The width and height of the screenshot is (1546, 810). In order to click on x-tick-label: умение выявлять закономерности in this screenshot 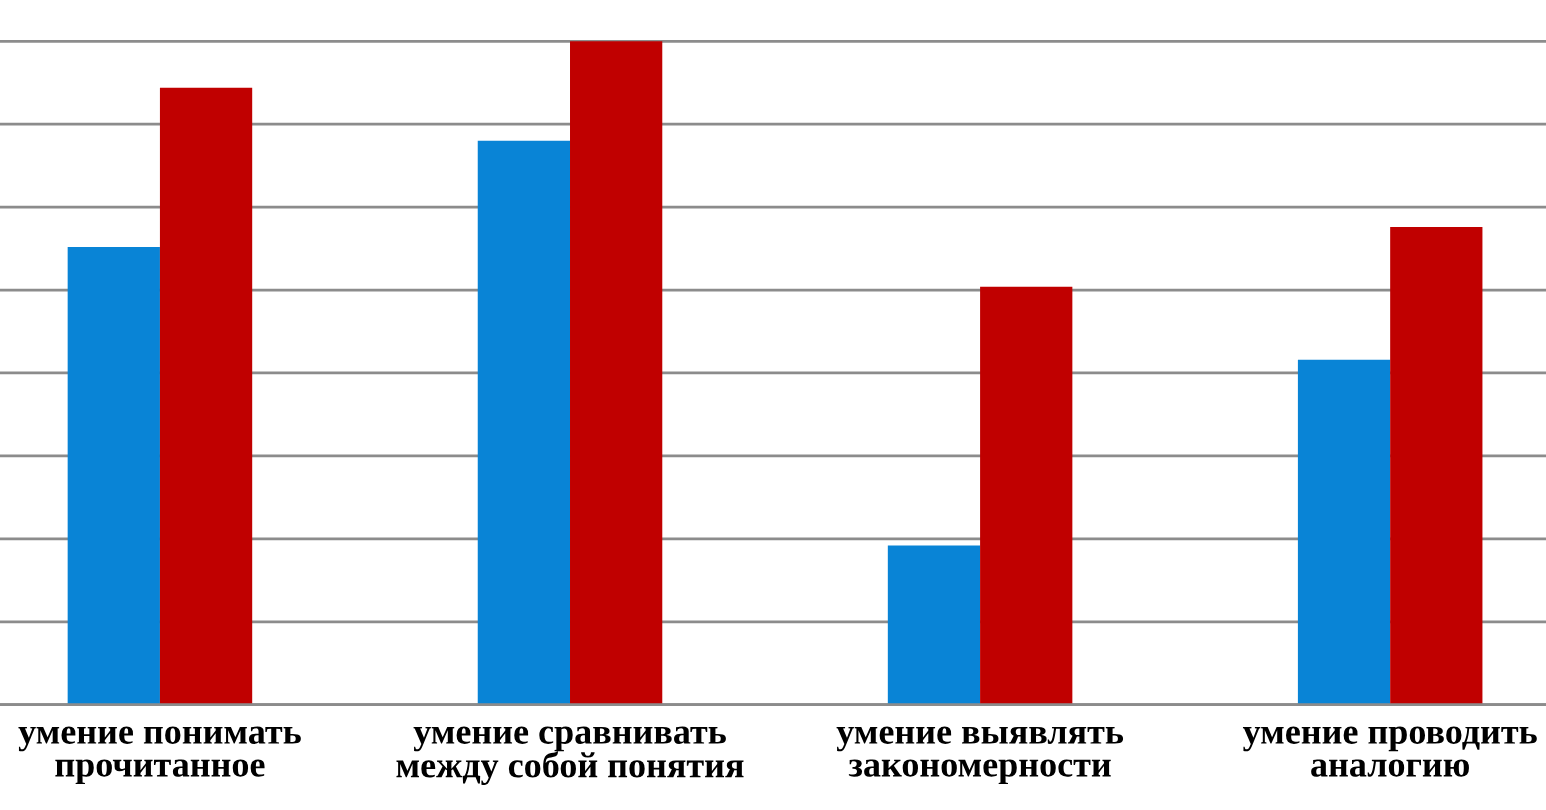, I will do `click(980, 755)`.